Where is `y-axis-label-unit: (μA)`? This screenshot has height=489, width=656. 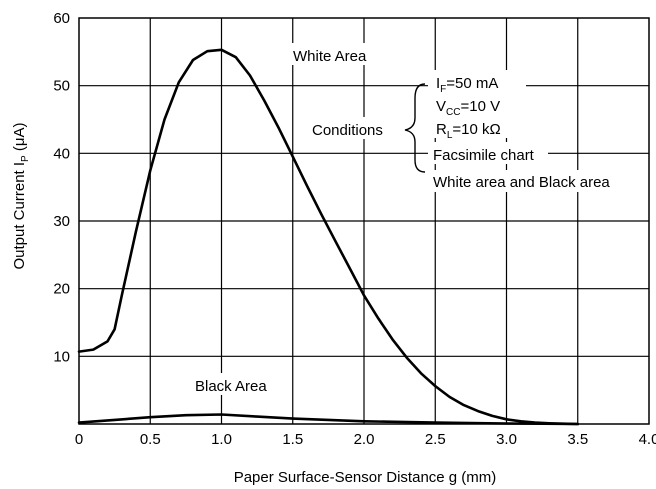 y-axis-label-unit: (μA) is located at coordinates (19, 138).